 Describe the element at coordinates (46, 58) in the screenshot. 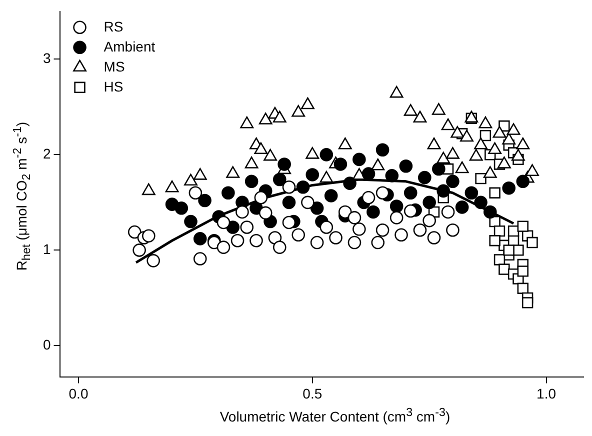

I see `y-tick-label: 3` at that location.